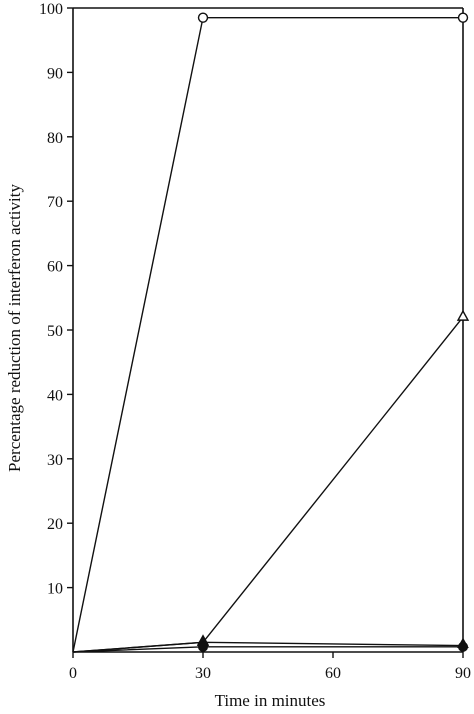 This screenshot has width=474, height=714. Describe the element at coordinates (55, 138) in the screenshot. I see `y-tick-label: 80` at that location.